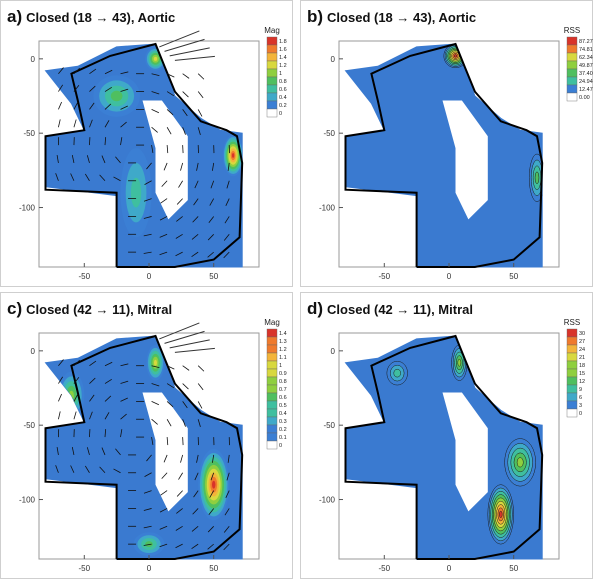  What do you see at coordinates (283, 42) in the screenshot?
I see `colorbar-label: 1.8` at bounding box center [283, 42].